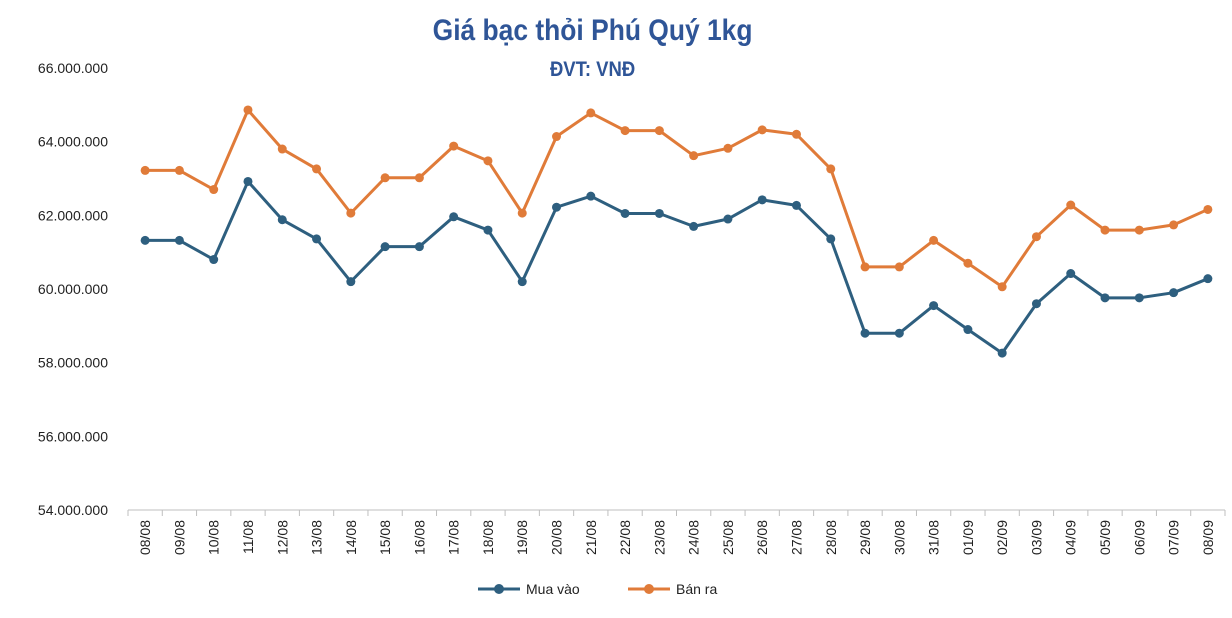 Image resolution: width=1232 pixels, height=618 pixels. What do you see at coordinates (454, 537) in the screenshot?
I see `x-tick-label: 17/08` at bounding box center [454, 537].